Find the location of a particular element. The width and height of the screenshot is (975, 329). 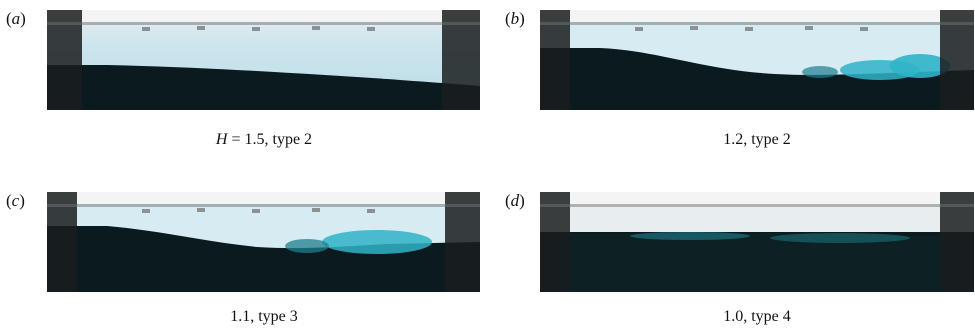

photo-panel-a is located at coordinates (263, 60).